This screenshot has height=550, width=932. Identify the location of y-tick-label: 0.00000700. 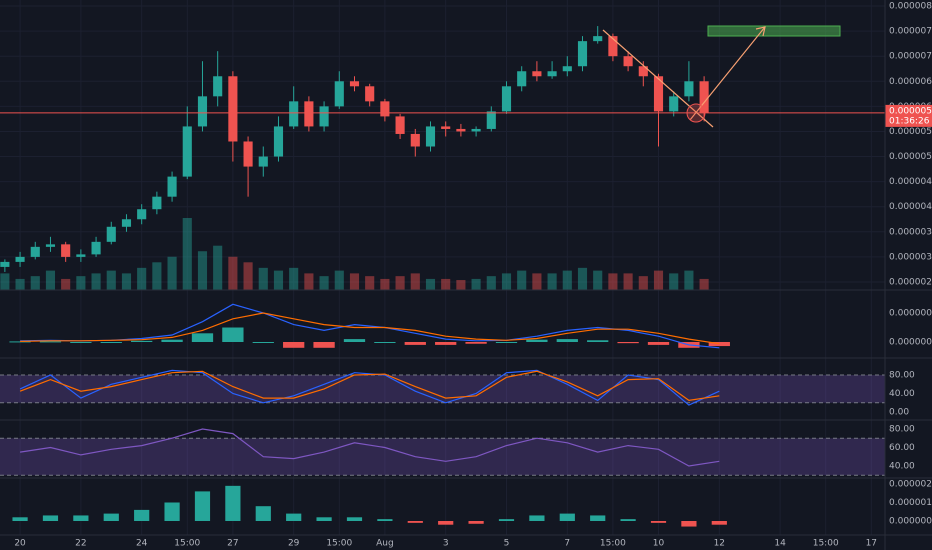
(910, 57).